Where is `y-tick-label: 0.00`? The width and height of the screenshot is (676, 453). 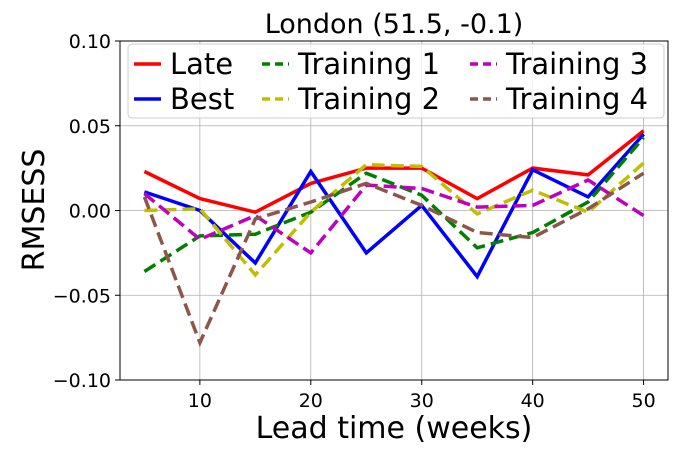 y-tick-label: 0.00 is located at coordinates (90, 212).